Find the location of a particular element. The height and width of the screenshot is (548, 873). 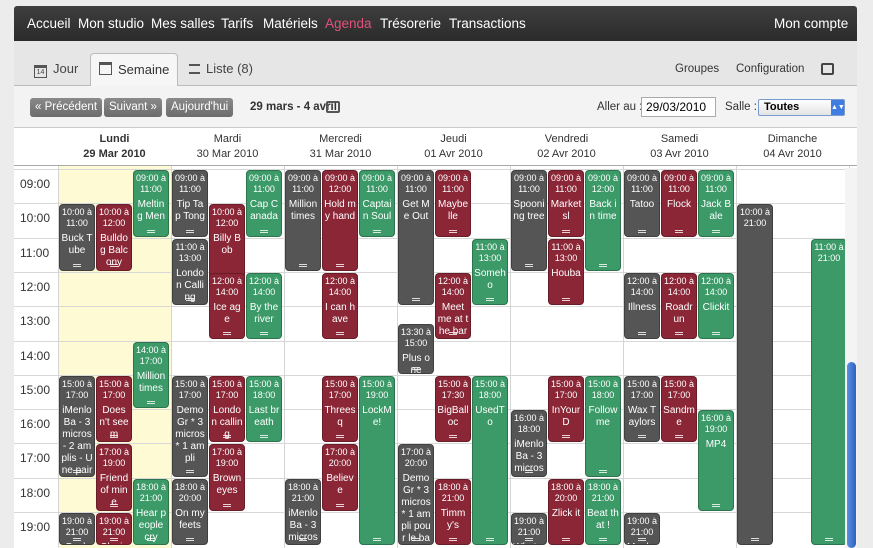

calendar-event: 09:00 à 11:00 Jack Bale is located at coordinates (716, 203).